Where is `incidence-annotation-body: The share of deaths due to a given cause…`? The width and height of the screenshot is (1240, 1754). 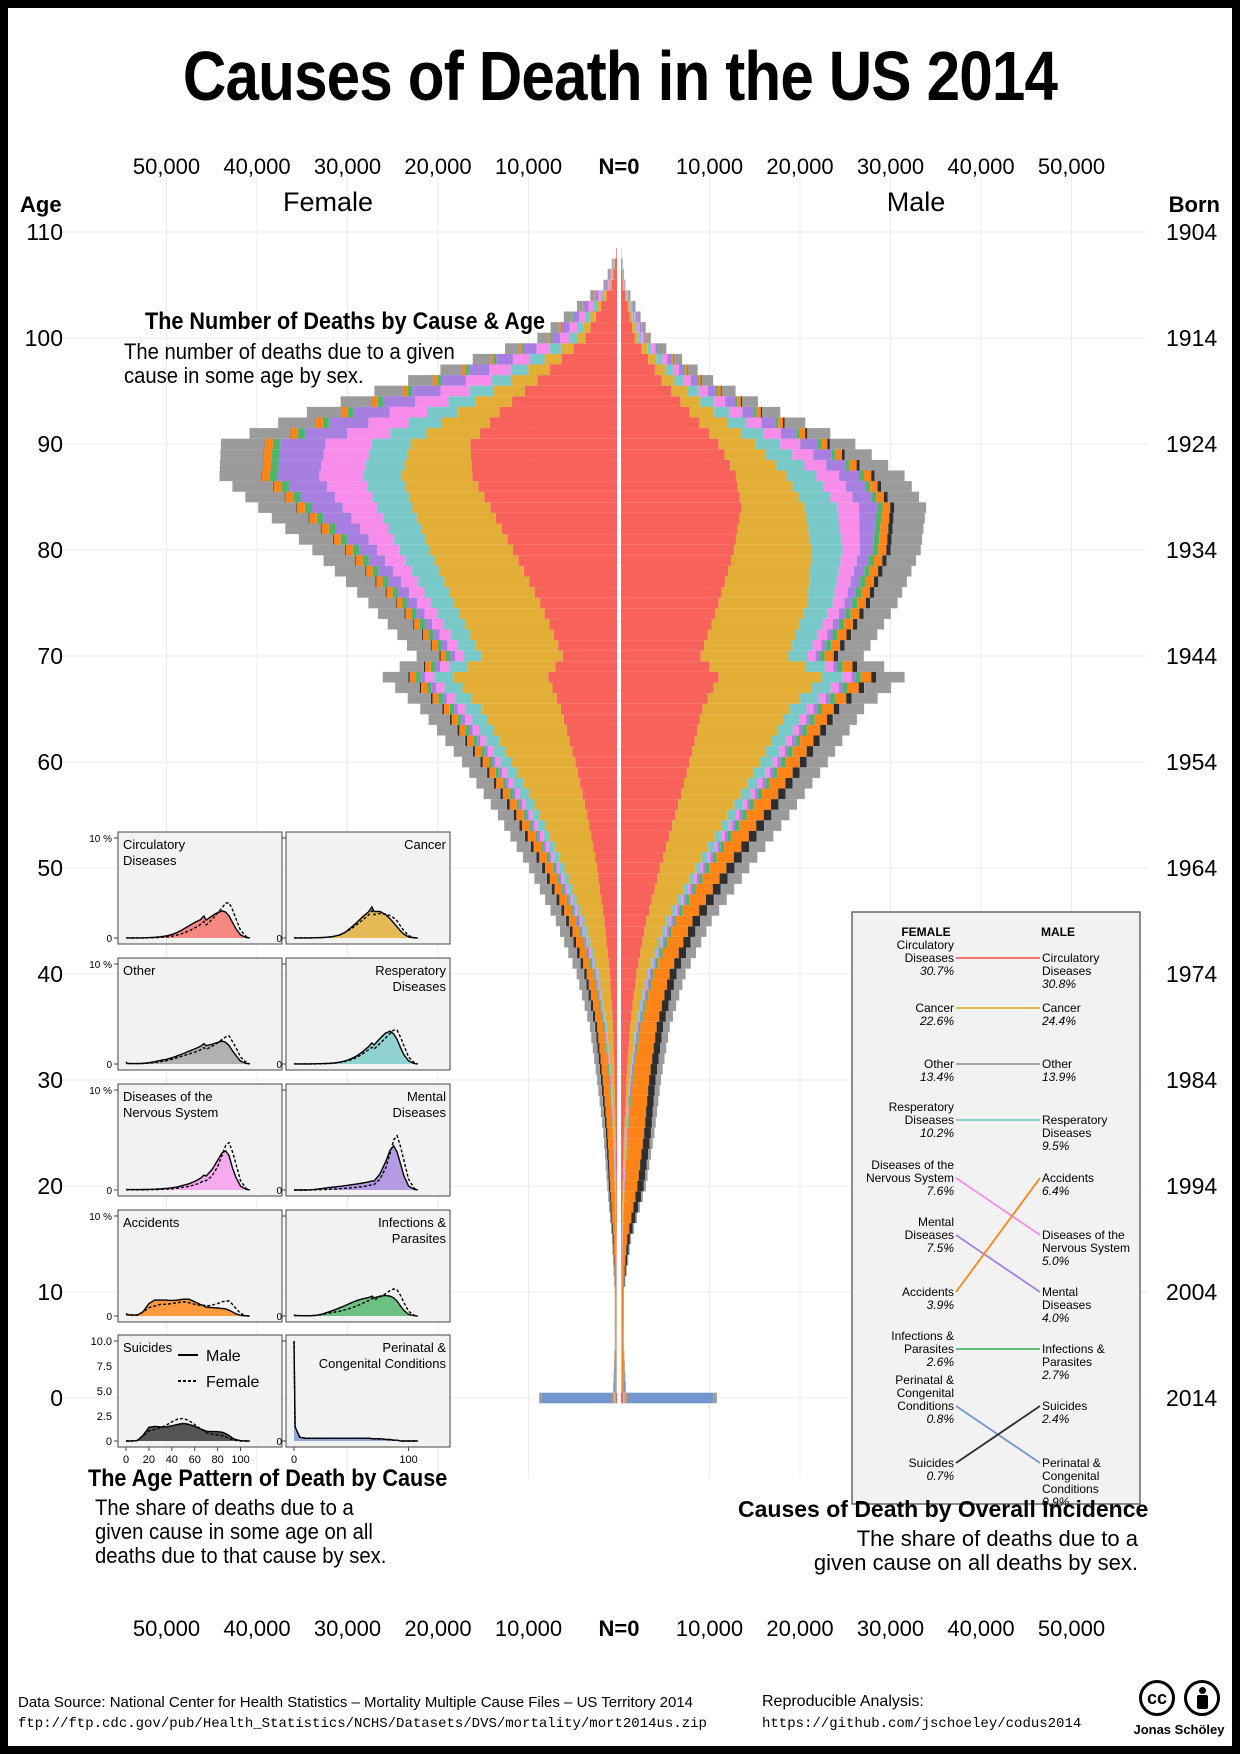
incidence-annotation-body: The share of deaths due to a given cause… is located at coordinates (975, 1550).